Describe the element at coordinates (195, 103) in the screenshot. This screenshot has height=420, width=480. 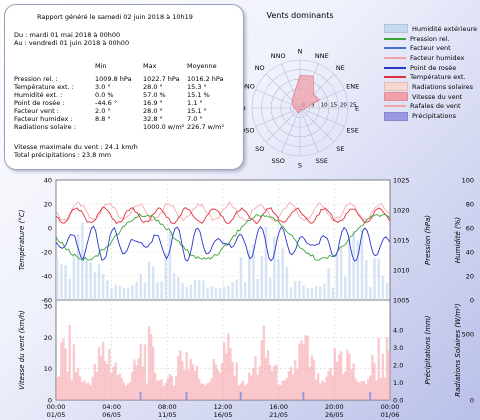
I see `row-avg: 1.1 °` at that location.